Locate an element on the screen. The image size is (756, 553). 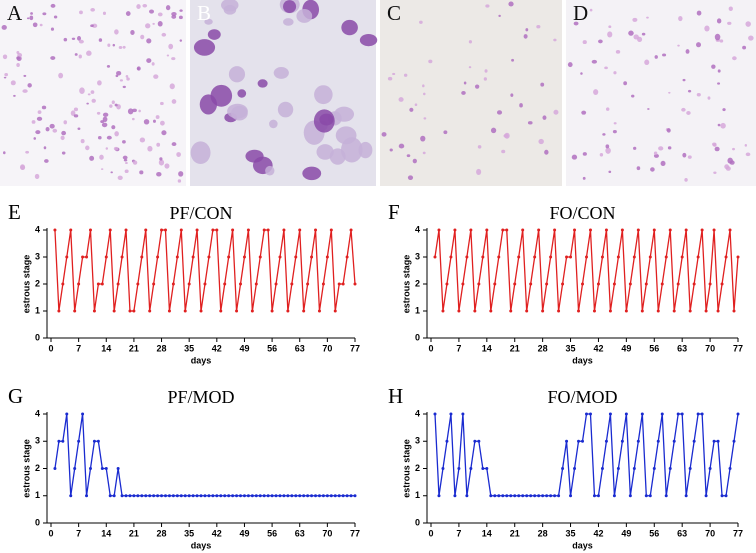
x-tick-label: 14 is located at coordinates (106, 348).